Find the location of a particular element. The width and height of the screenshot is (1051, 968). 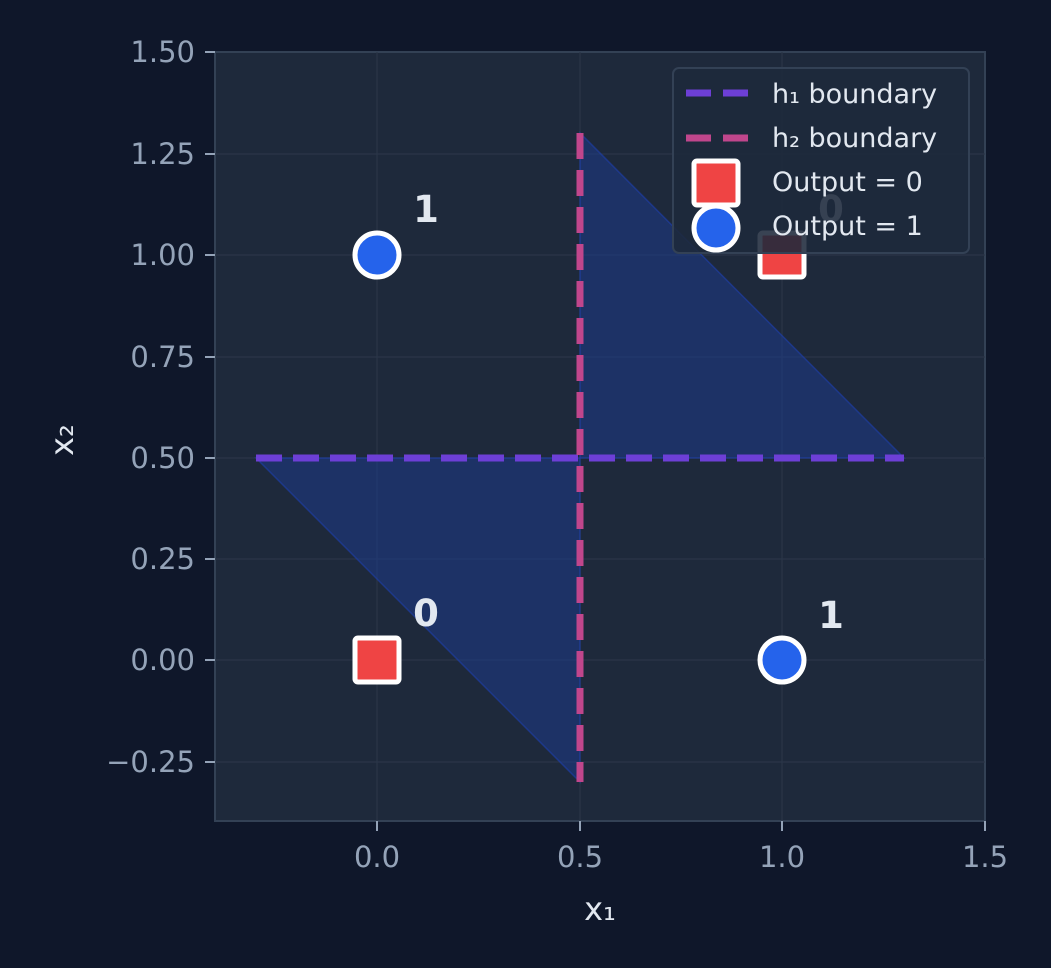

x-axis-label: x₁ is located at coordinates (600, 909).